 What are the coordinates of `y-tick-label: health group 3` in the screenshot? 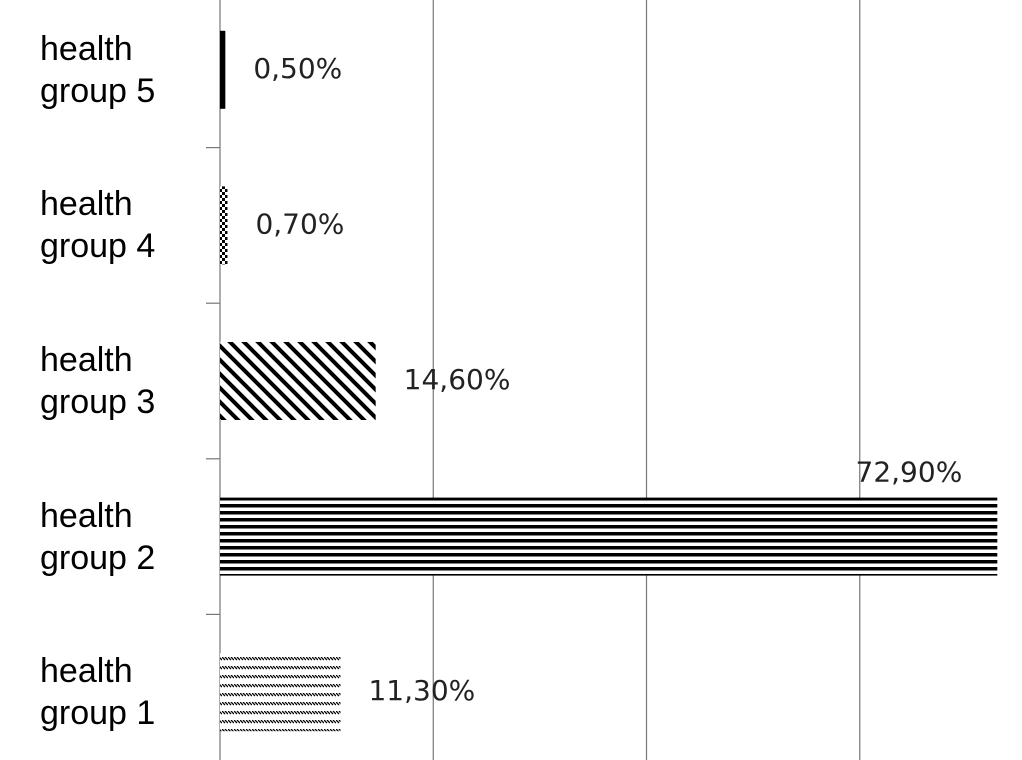 It's located at (98, 381).